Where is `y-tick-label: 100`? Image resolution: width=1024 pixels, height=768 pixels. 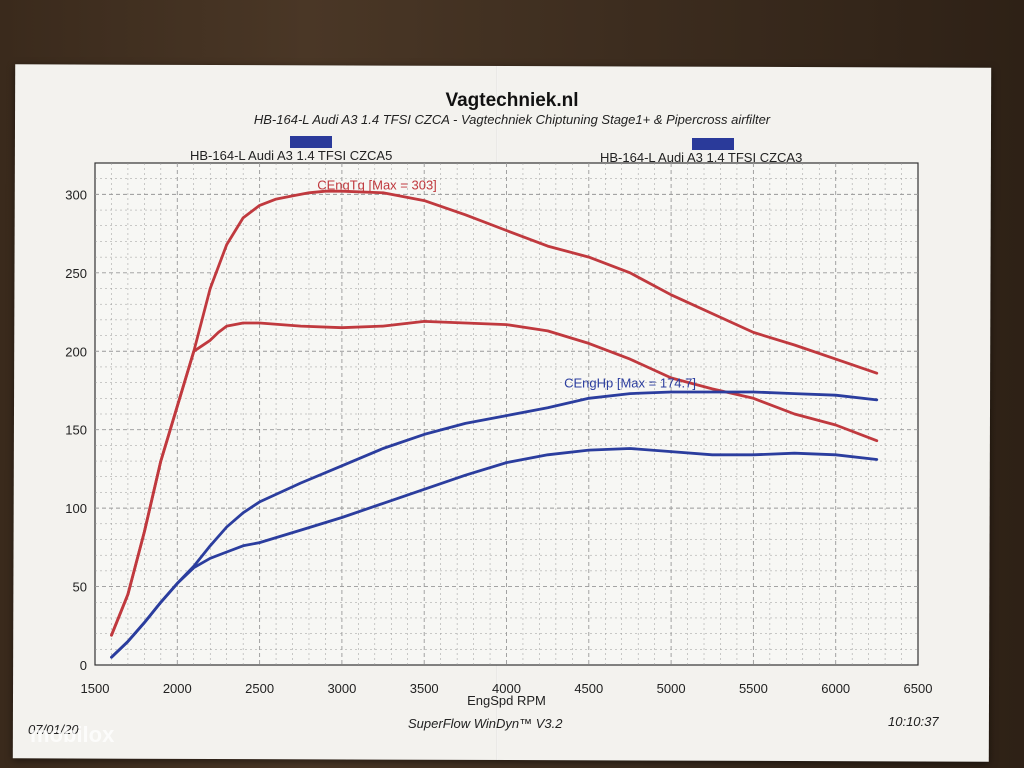 y-tick-label: 100 is located at coordinates (76, 508).